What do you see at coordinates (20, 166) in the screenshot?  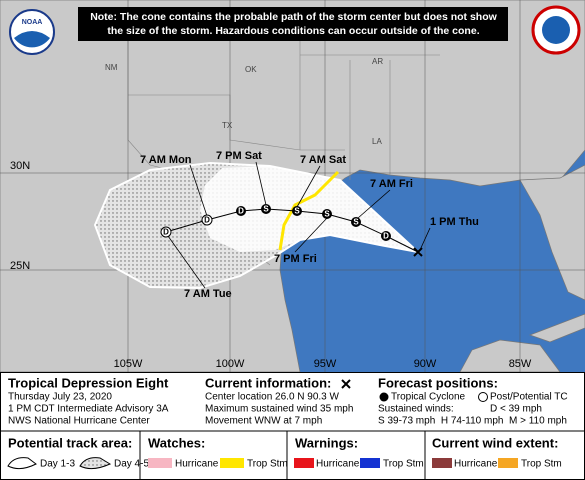 I see `lat-label: 30N` at bounding box center [20, 166].